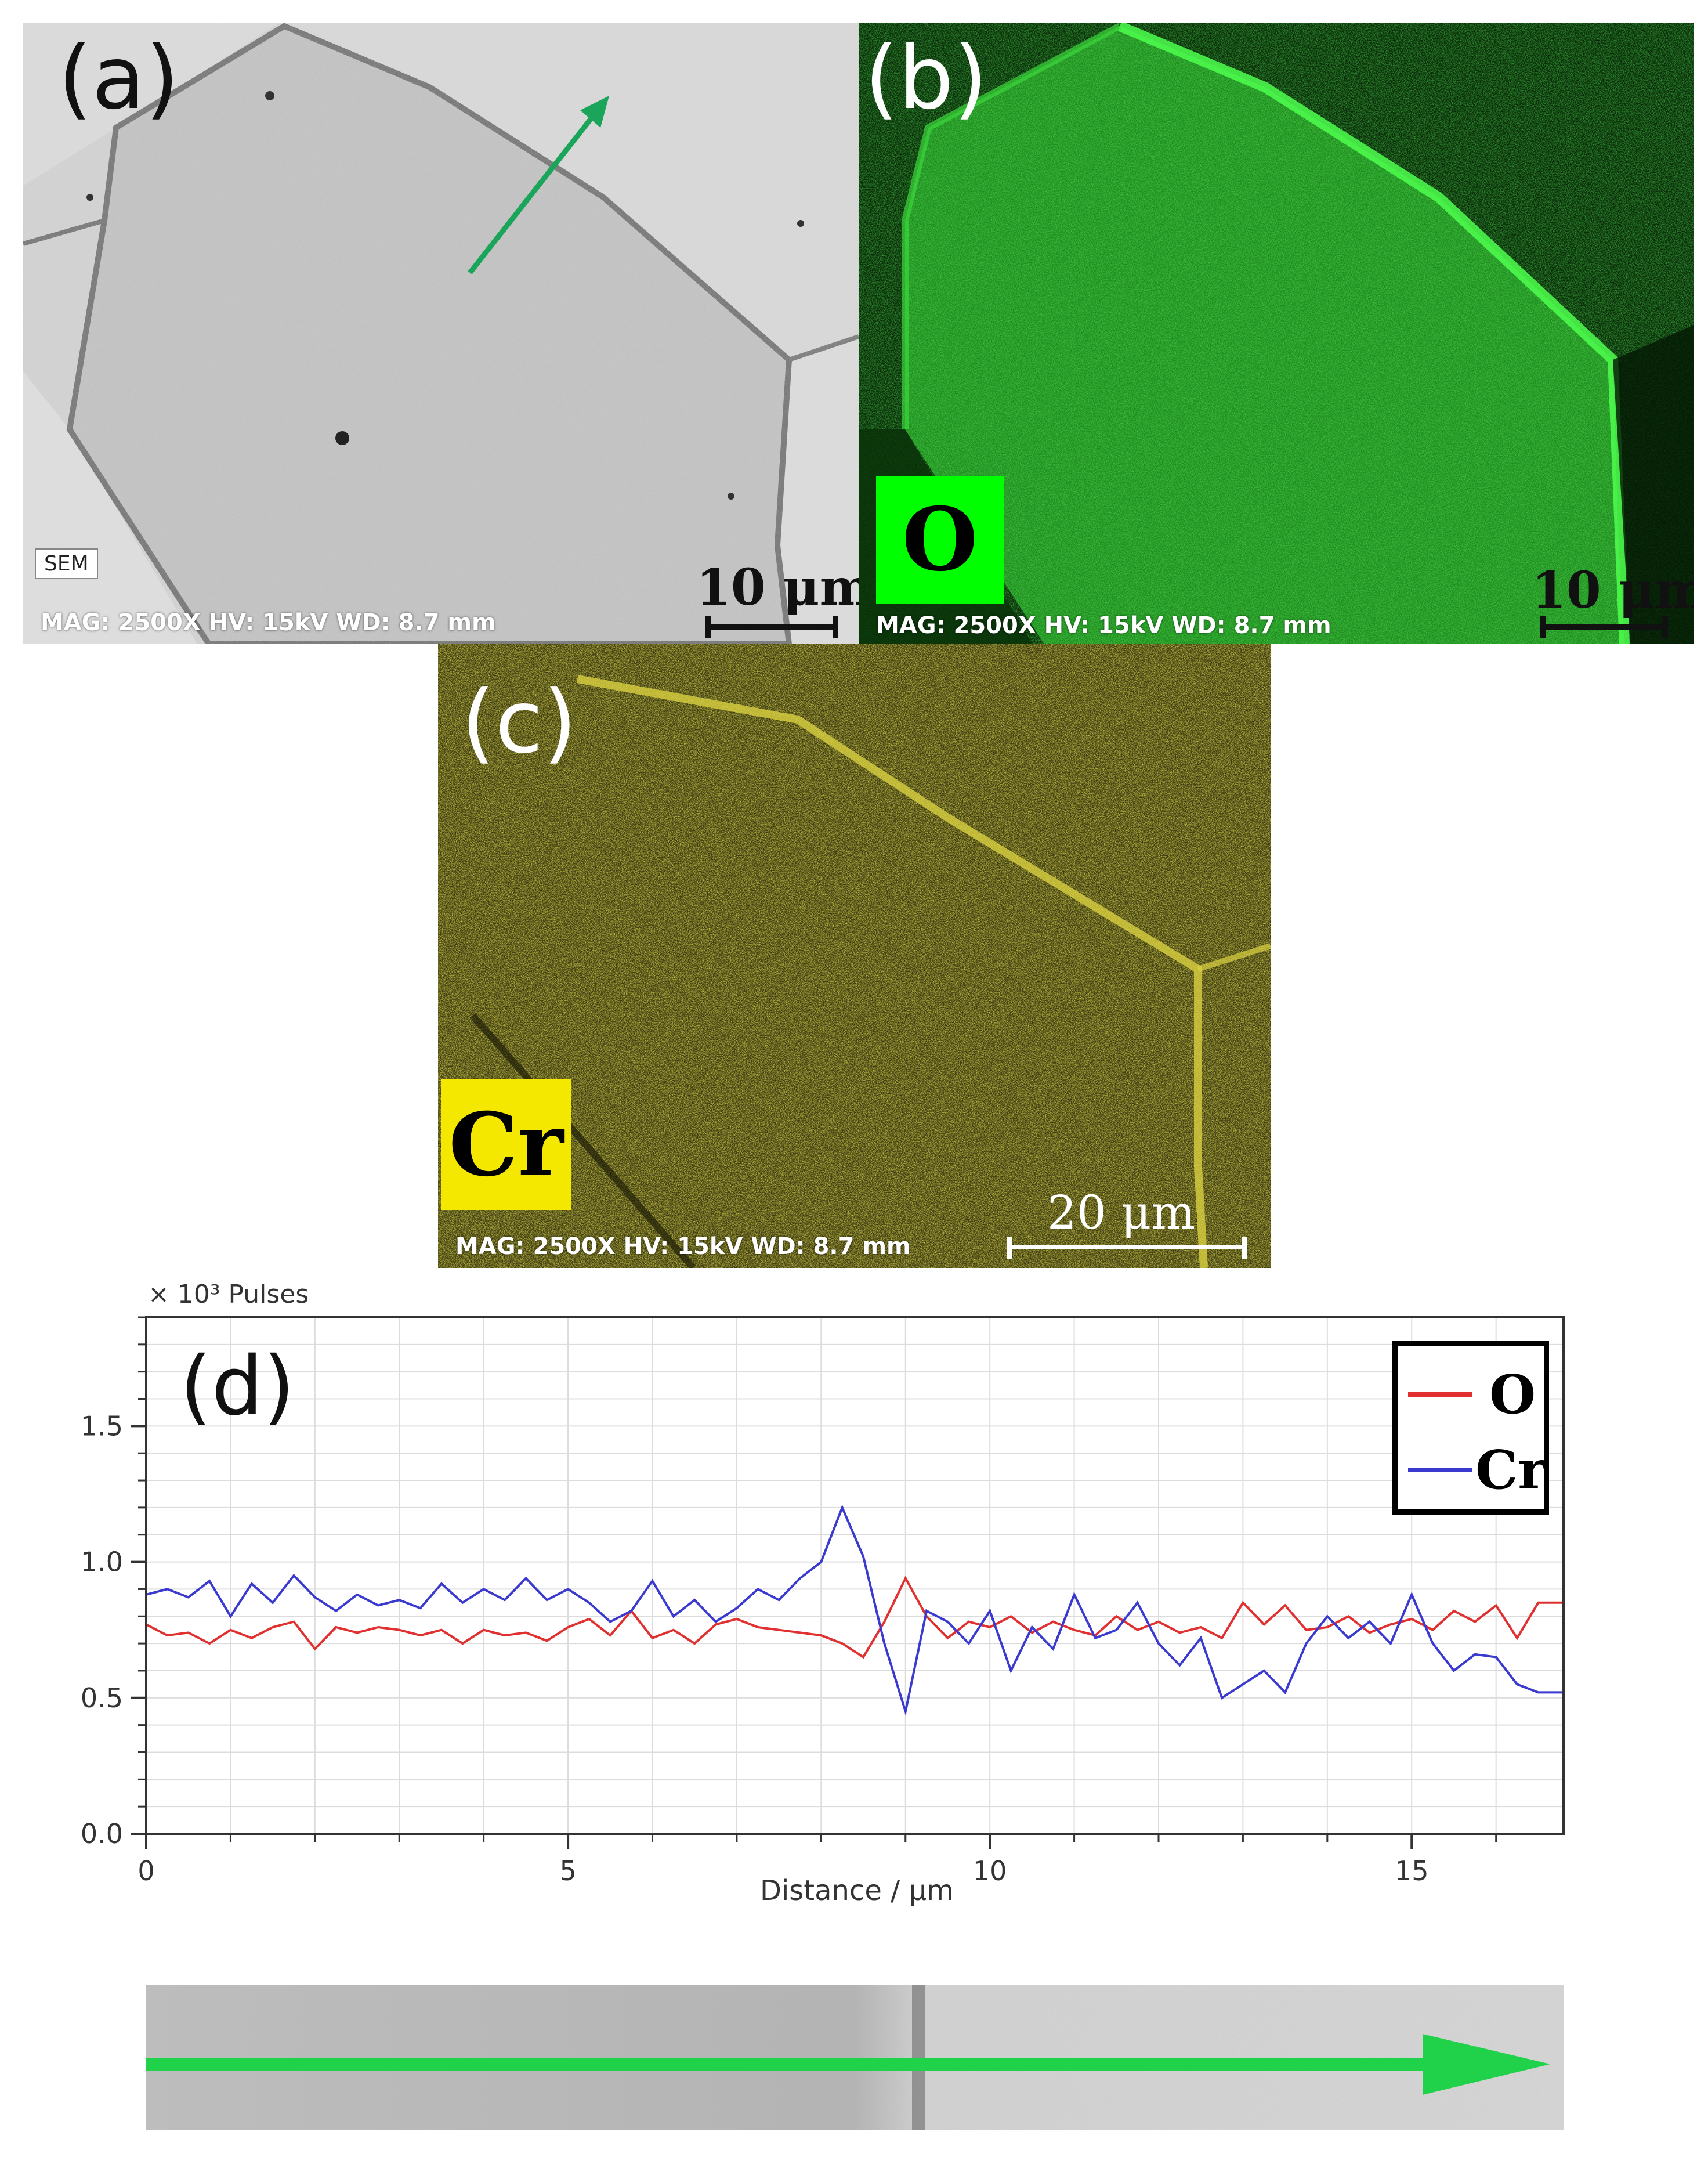 This screenshot has height=2157, width=1708. I want to click on series-line-cr, so click(855, 1610).